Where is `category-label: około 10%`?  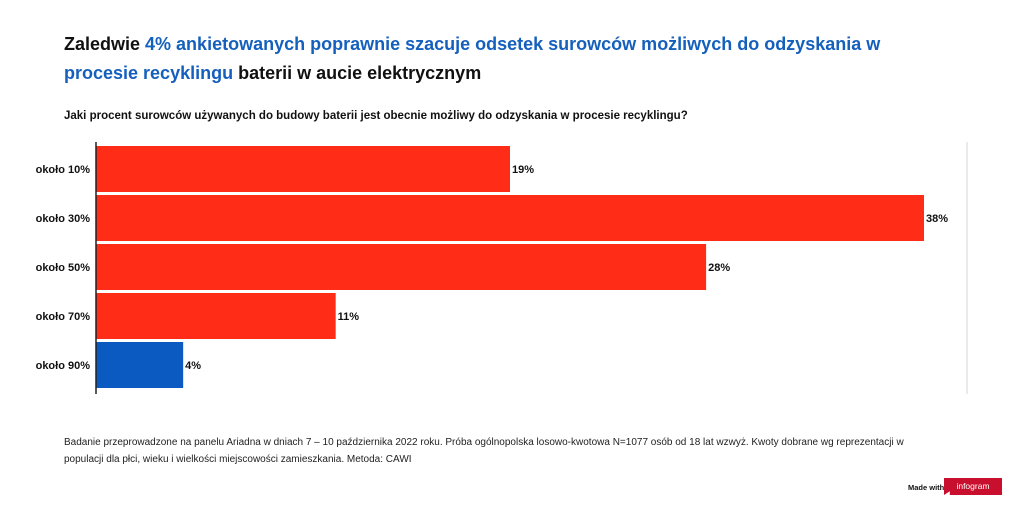 category-label: około 10% is located at coordinates (63, 170).